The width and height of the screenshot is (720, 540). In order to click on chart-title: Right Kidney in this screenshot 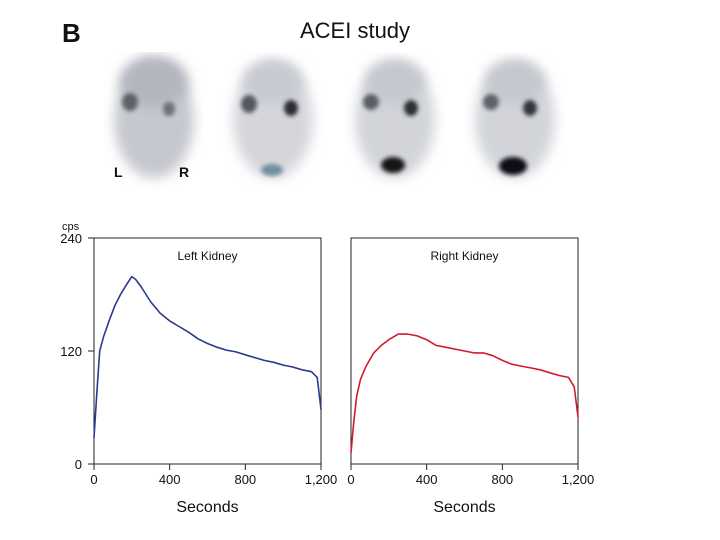, I will do `click(464, 256)`.